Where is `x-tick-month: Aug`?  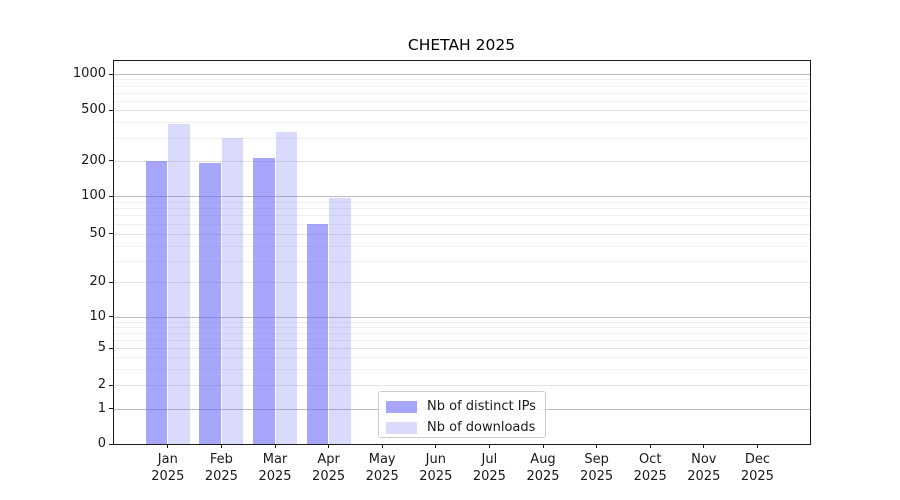 x-tick-month: Aug is located at coordinates (543, 459).